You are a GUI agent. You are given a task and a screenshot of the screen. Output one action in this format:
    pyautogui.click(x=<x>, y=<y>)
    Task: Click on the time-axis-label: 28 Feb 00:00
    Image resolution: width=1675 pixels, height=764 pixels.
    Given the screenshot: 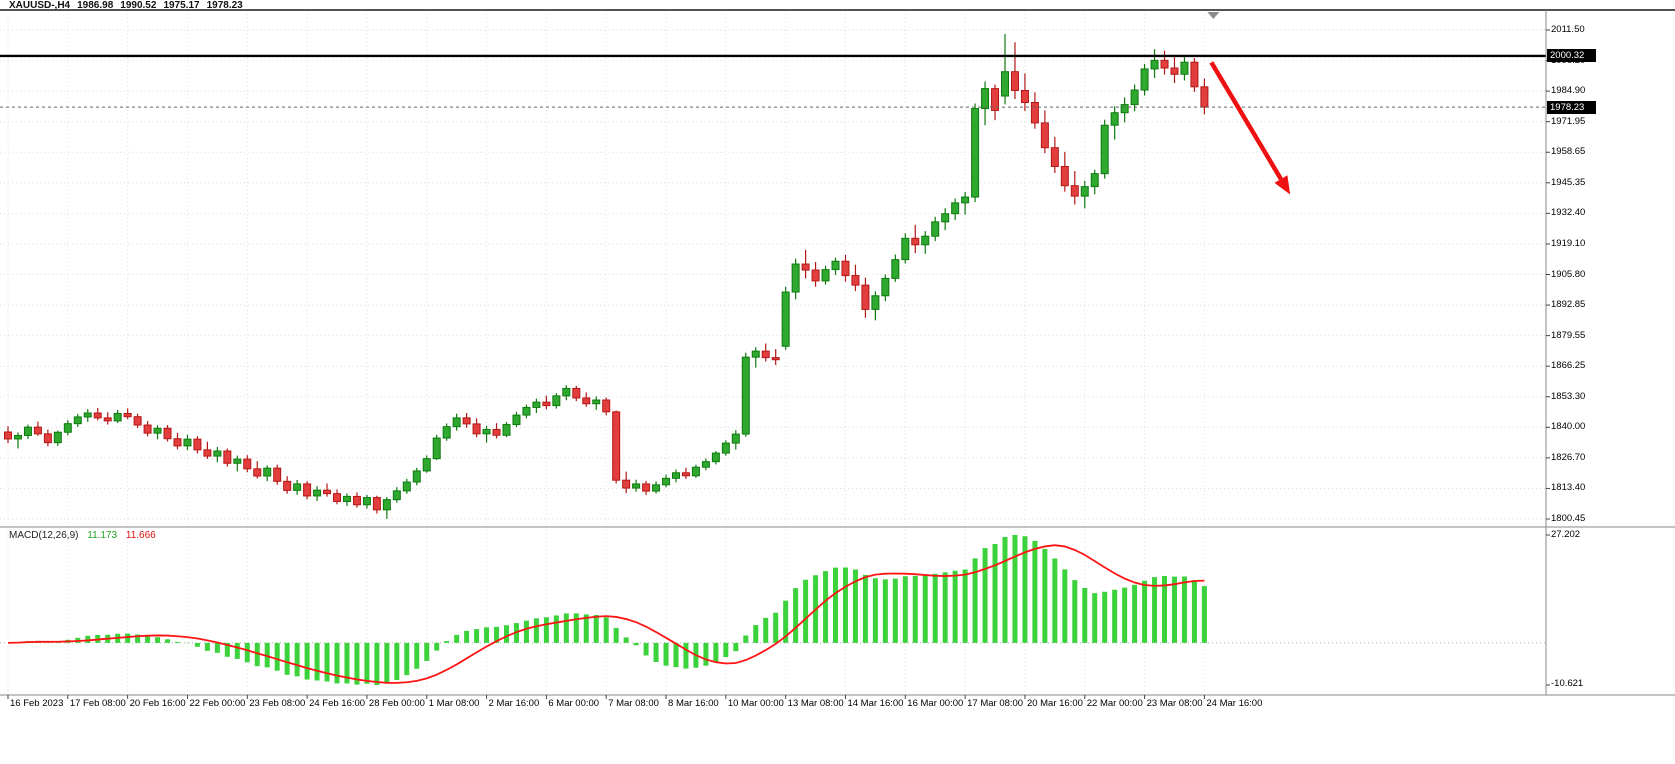 What is the action you would take?
    pyautogui.click(x=396, y=703)
    